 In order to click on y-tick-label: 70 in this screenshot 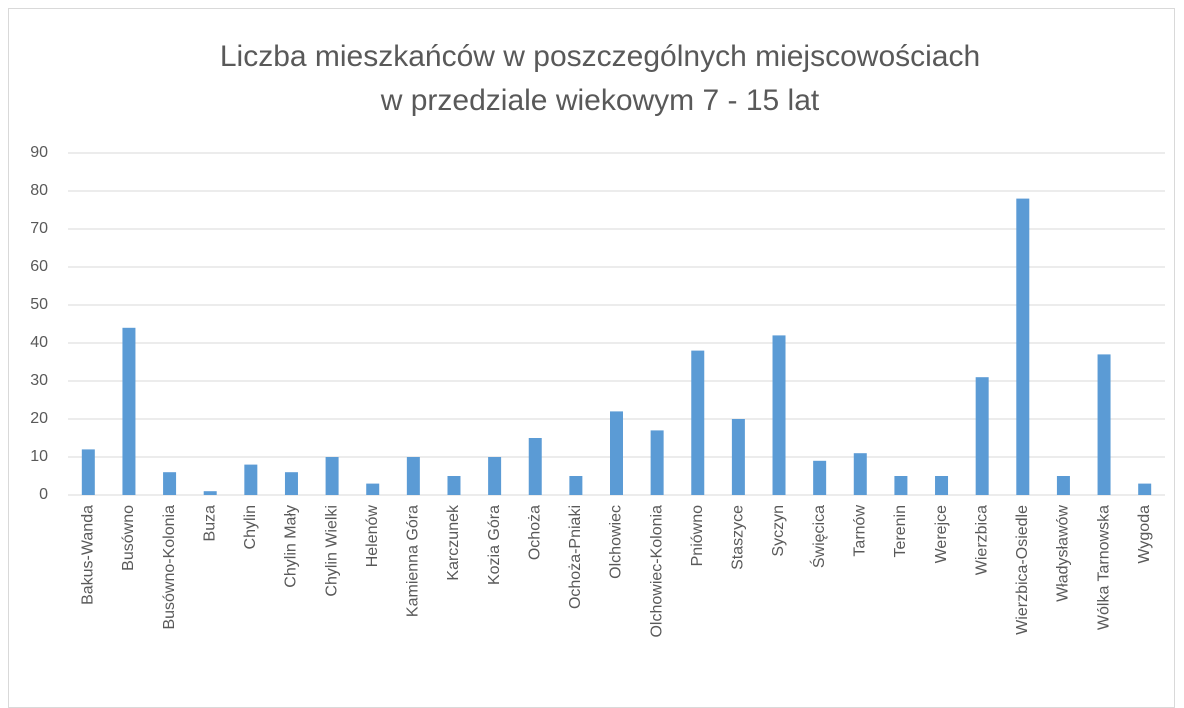, I will do `click(39, 228)`.